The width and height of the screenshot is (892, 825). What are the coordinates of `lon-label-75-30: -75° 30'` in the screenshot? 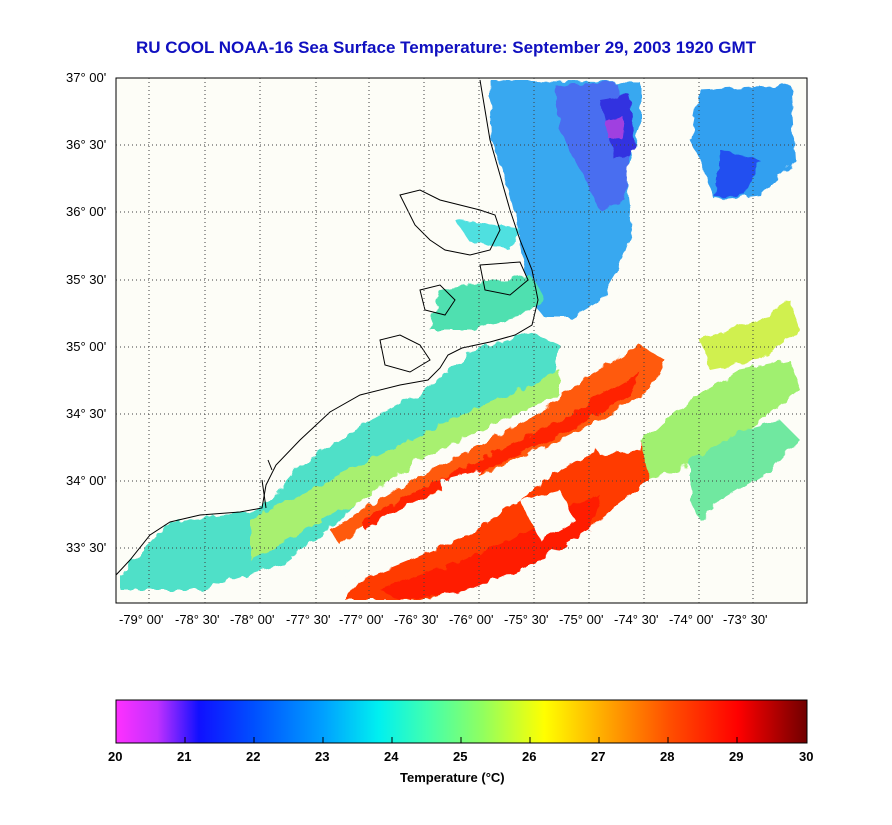 It's located at (526, 619).